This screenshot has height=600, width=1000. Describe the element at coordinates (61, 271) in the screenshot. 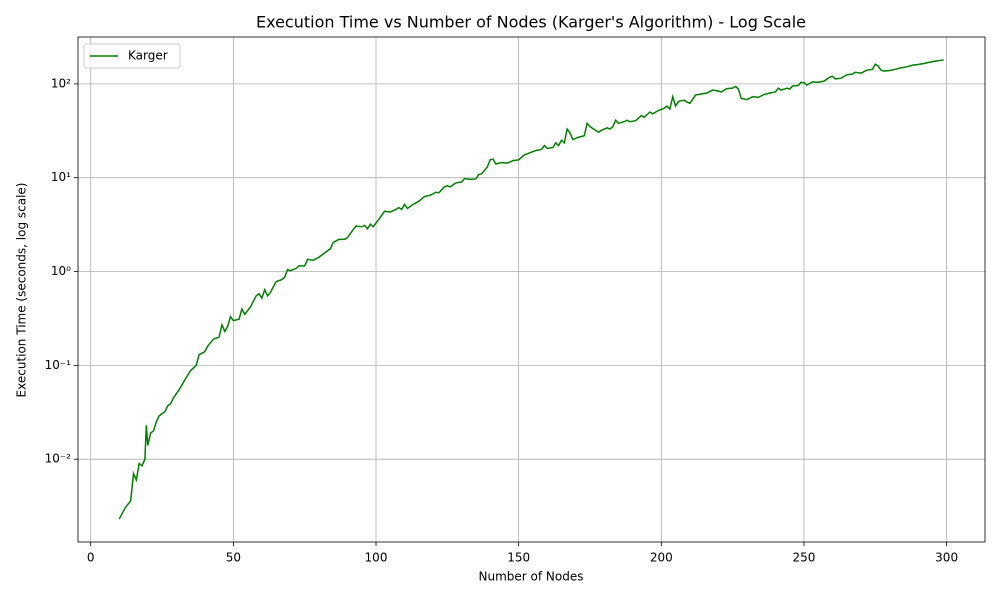

I see `y-tick-label: 10⁰` at that location.